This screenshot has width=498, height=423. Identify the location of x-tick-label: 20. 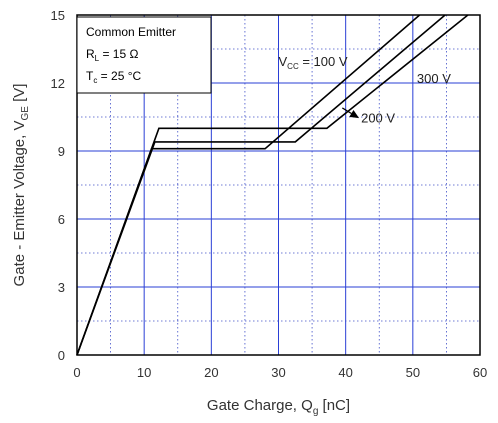
(211, 372).